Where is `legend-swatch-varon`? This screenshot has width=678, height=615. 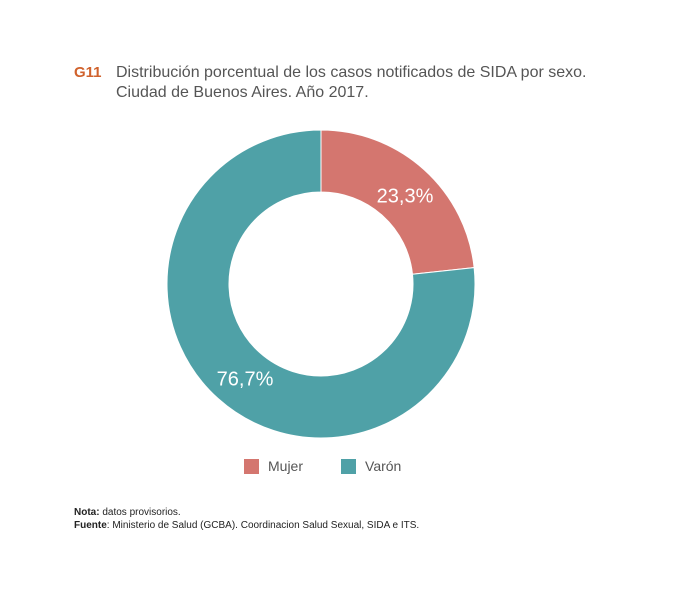
legend-swatch-varon is located at coordinates (349, 466).